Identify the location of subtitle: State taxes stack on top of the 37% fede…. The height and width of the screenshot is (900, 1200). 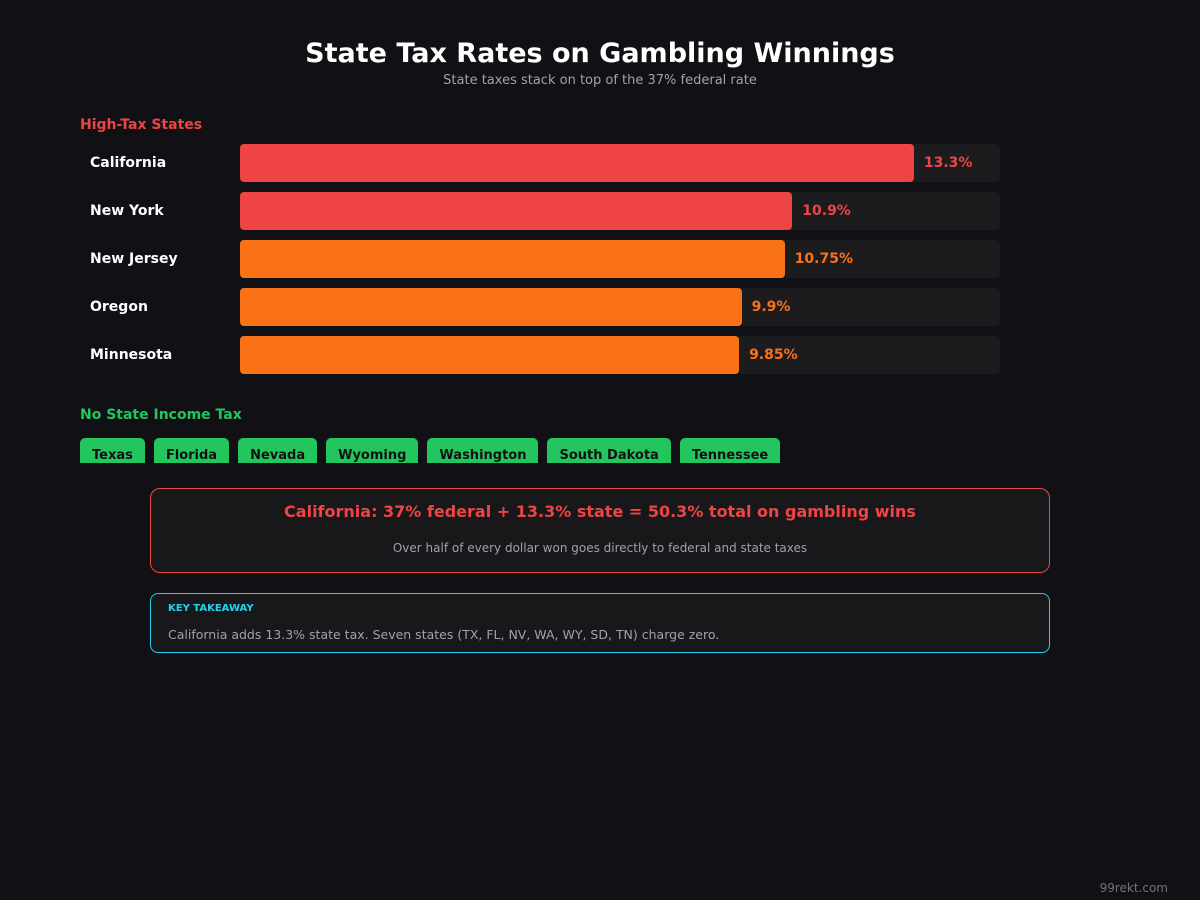
(600, 80).